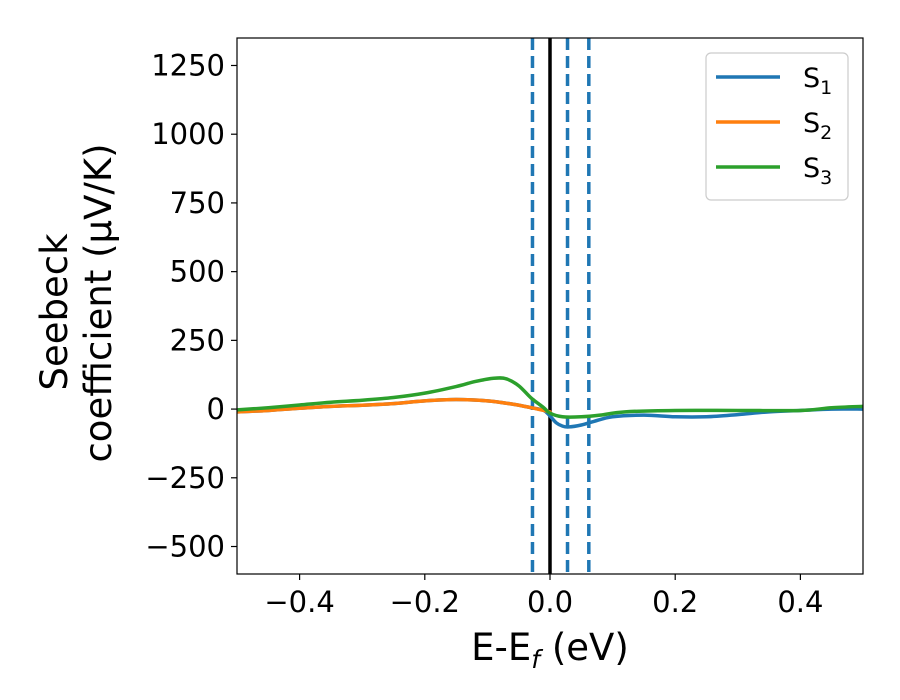  Describe the element at coordinates (188, 134) in the screenshot. I see `y-tick-label: 1000` at that location.